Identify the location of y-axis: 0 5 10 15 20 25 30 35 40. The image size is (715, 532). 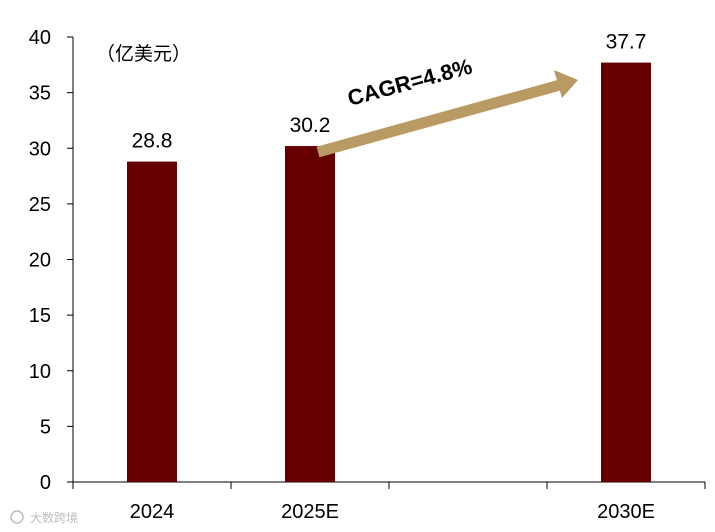
(51, 260).